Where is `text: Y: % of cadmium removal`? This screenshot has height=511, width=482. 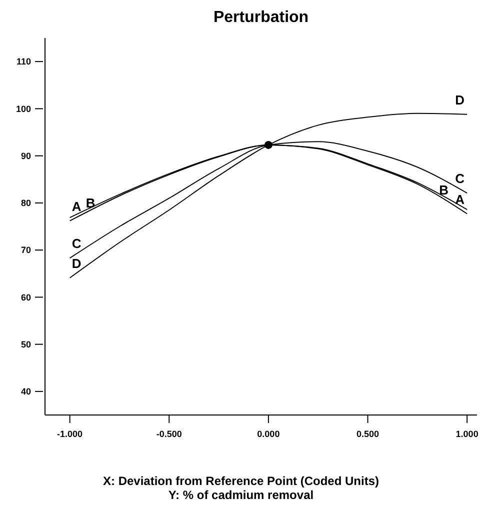 text: Y: % of cadmium removal is located at coordinates (241, 495).